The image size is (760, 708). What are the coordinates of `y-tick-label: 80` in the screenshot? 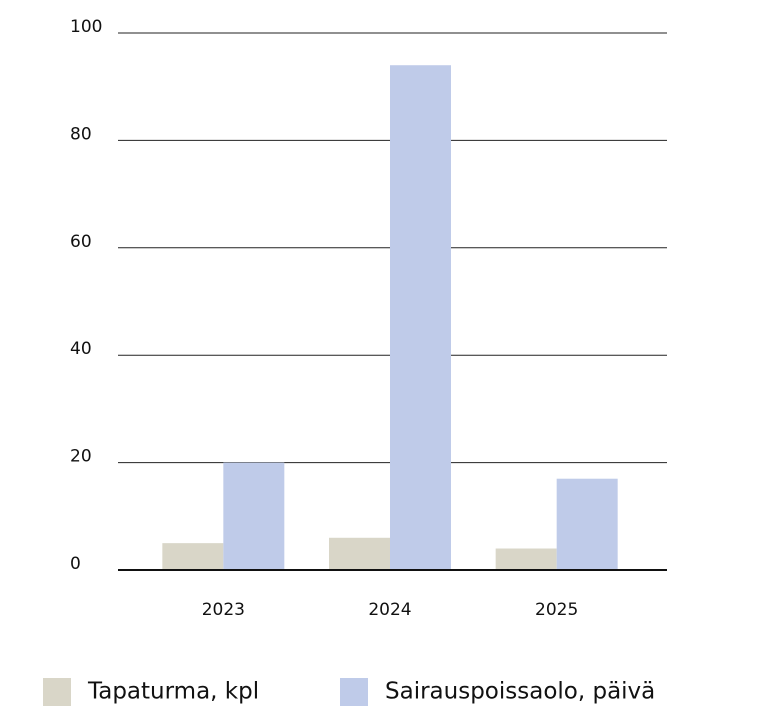 It's located at (81, 134).